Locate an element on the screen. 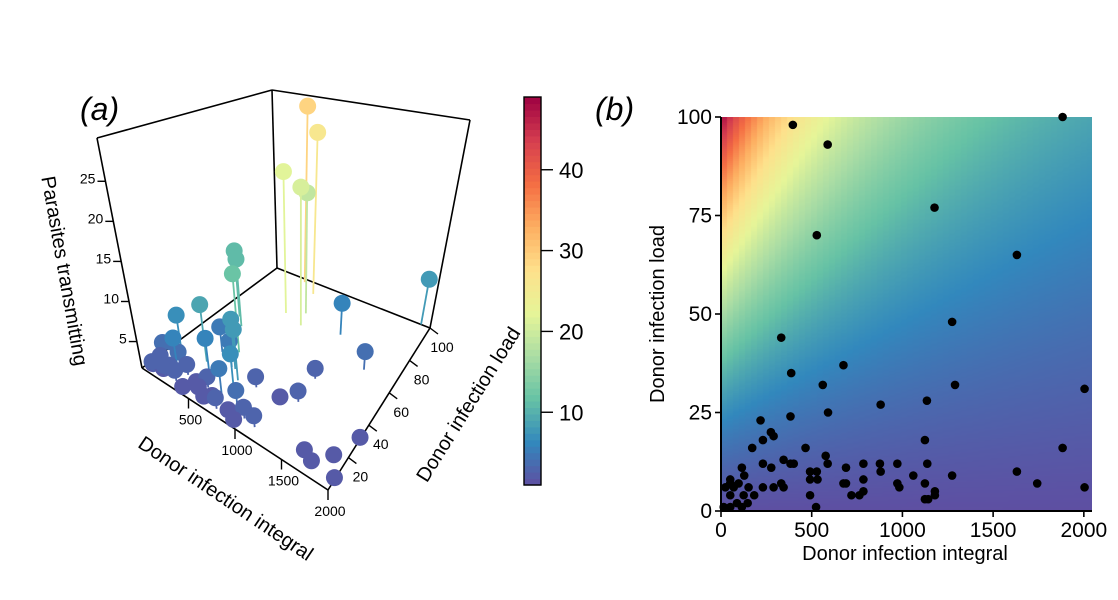 This screenshot has width=1118, height=600. y-tick-label: 40 is located at coordinates (381, 444).